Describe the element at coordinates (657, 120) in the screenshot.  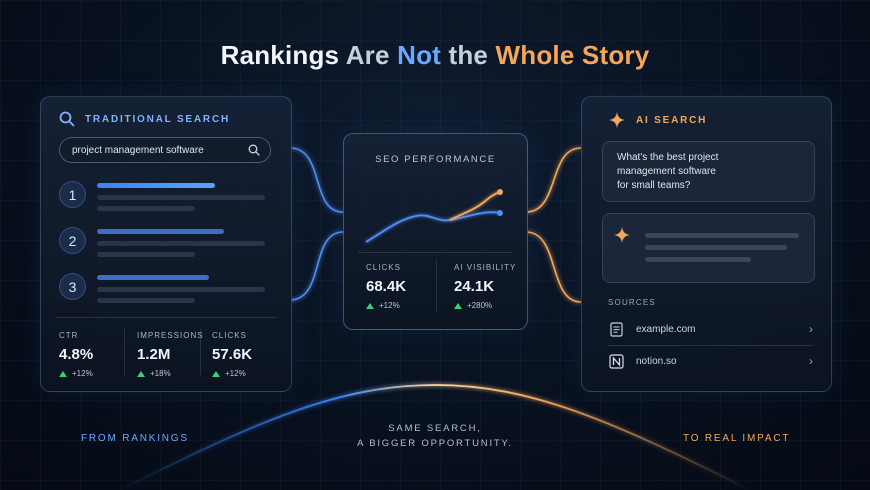
I see `ai-search-header: AI SEARCH` at that location.